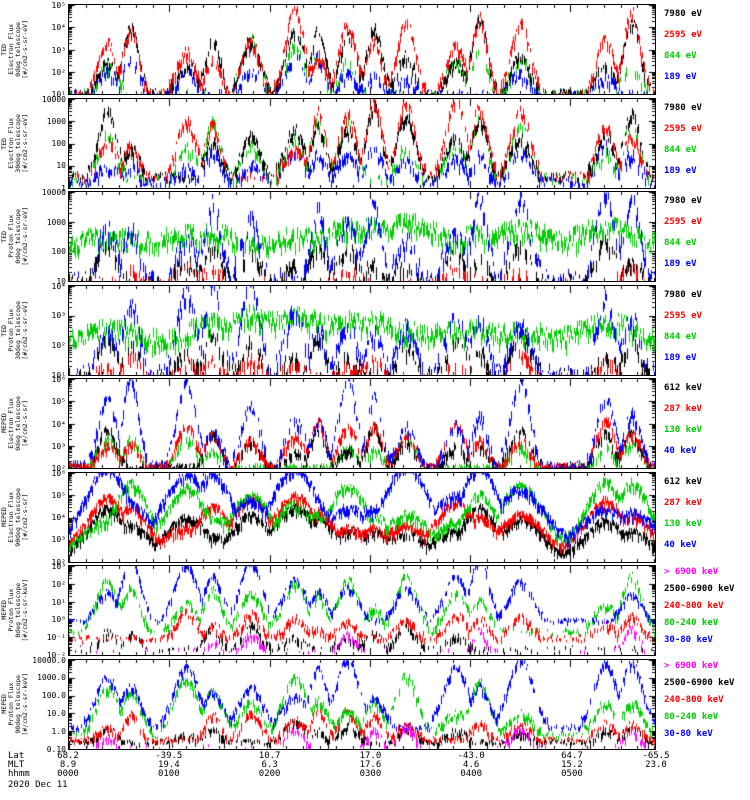  Describe the element at coordinates (58, 402) in the screenshot. I see `panel-5-ytick: 10⁵` at that location.